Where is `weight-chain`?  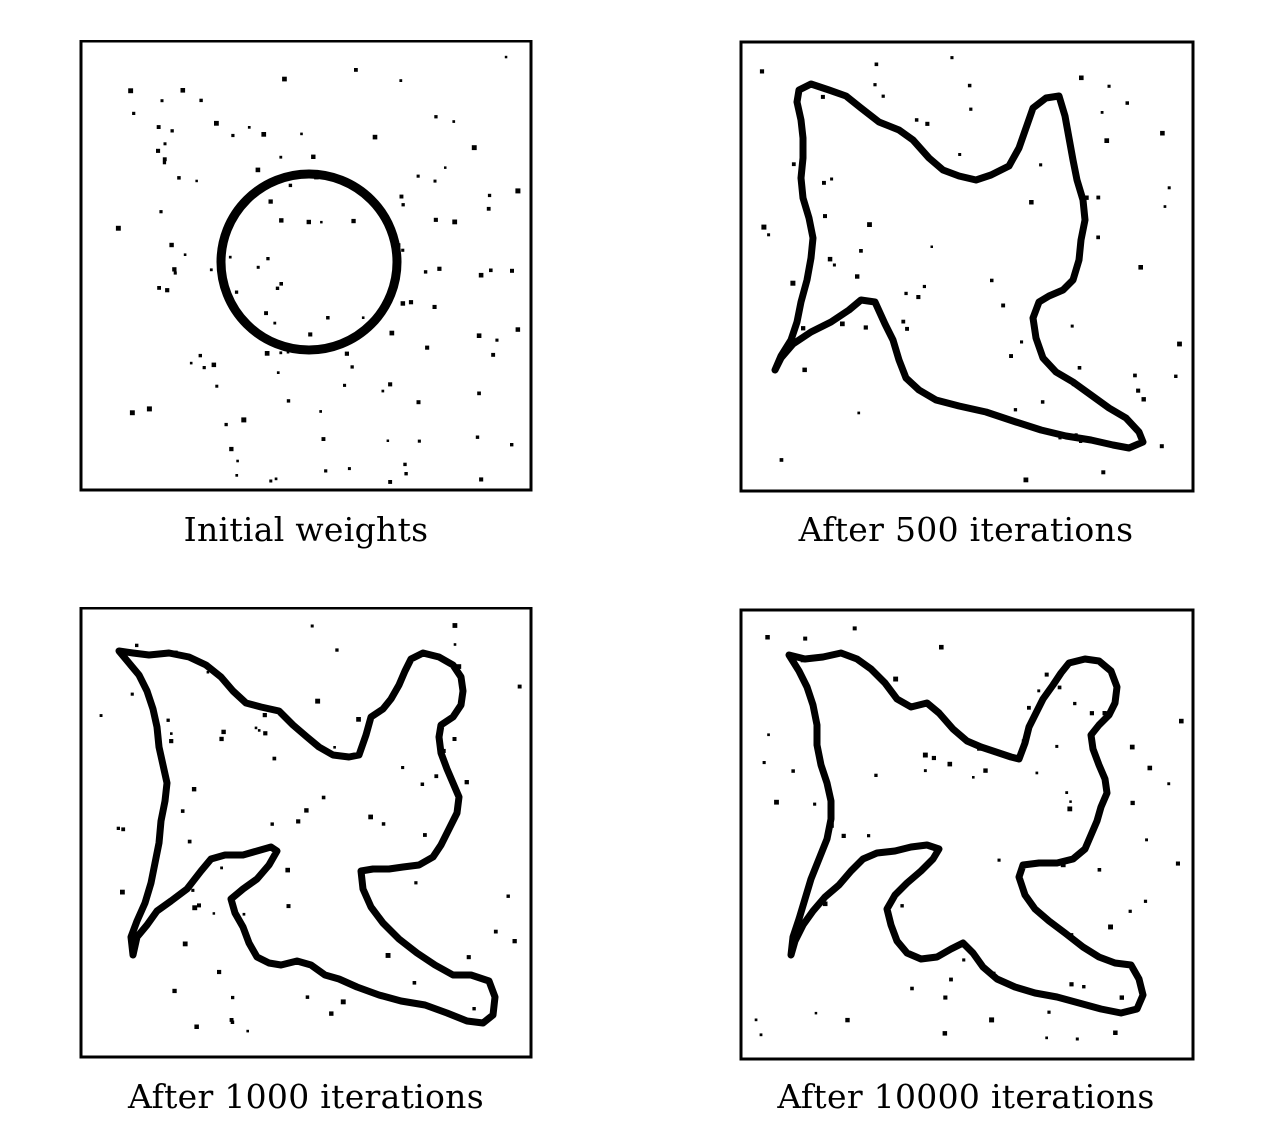
weight-chain is located at coordinates (966, 833).